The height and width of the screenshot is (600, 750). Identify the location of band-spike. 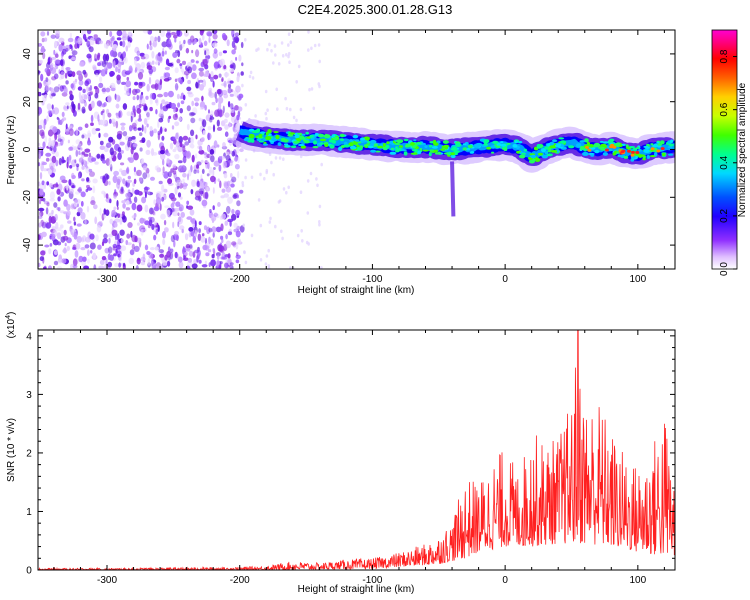
(453, 189).